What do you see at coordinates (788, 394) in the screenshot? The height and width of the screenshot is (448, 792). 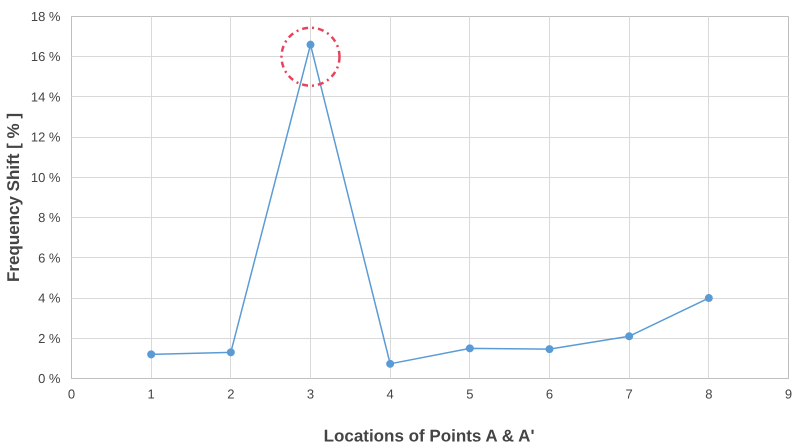 I see `x-tick-label: 9` at bounding box center [788, 394].